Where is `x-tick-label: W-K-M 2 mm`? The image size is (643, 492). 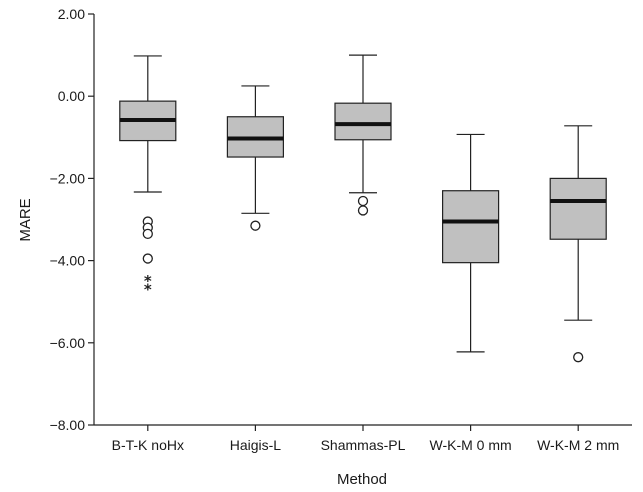 x-tick-label: W-K-M 2 mm is located at coordinates (578, 445).